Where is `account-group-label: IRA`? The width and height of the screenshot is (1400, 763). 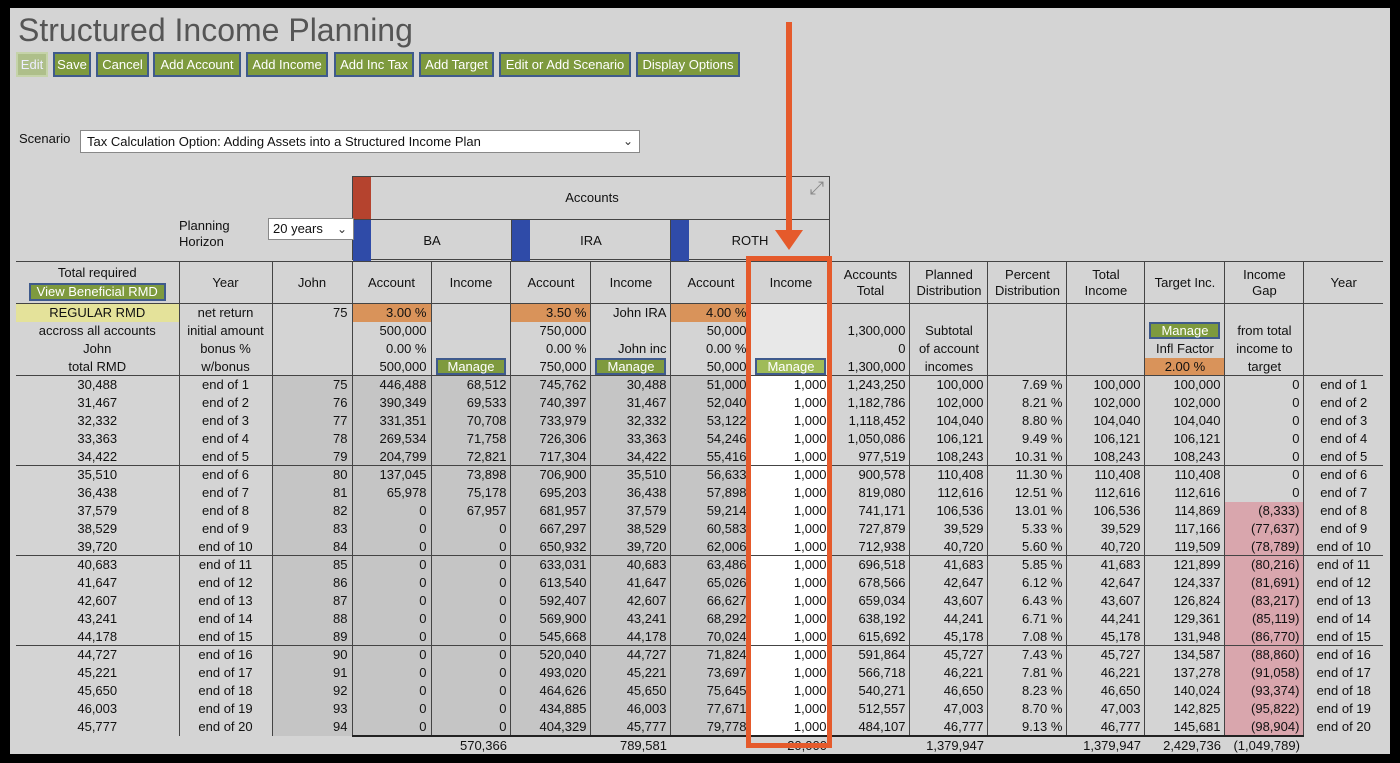 account-group-label: IRA is located at coordinates (591, 240).